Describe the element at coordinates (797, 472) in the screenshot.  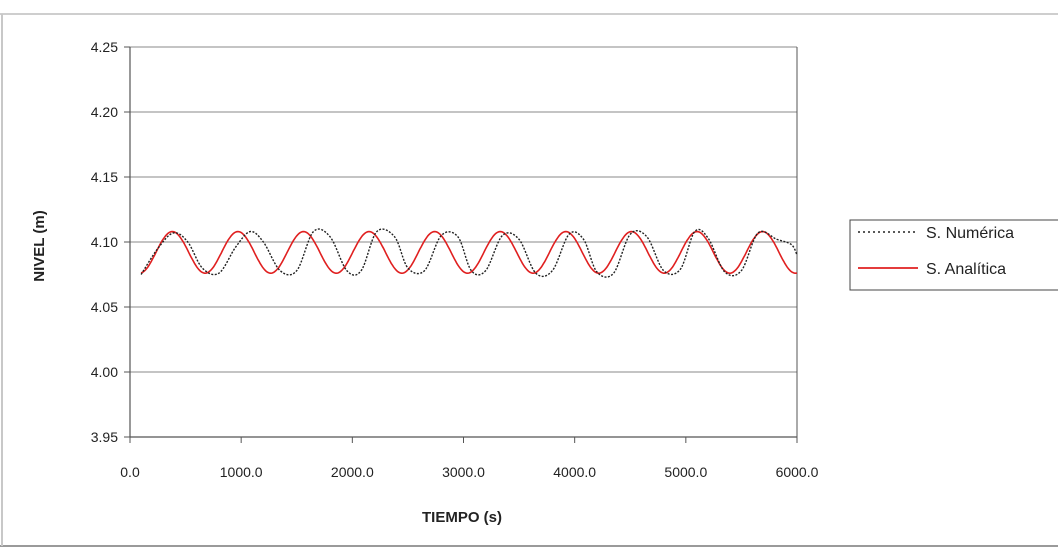
I see `x-tick-label: 6000.0` at that location.